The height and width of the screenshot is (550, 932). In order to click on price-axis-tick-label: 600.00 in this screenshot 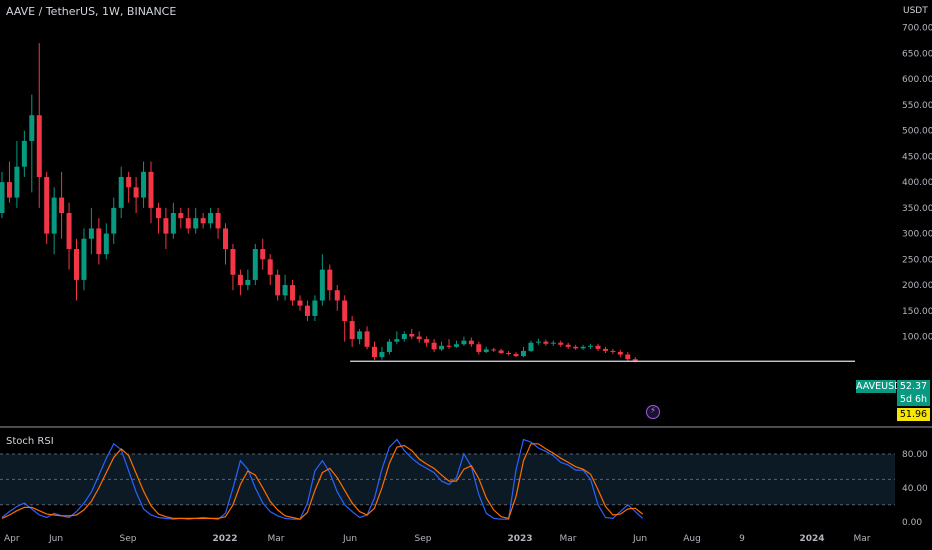, I will do `click(917, 80)`.